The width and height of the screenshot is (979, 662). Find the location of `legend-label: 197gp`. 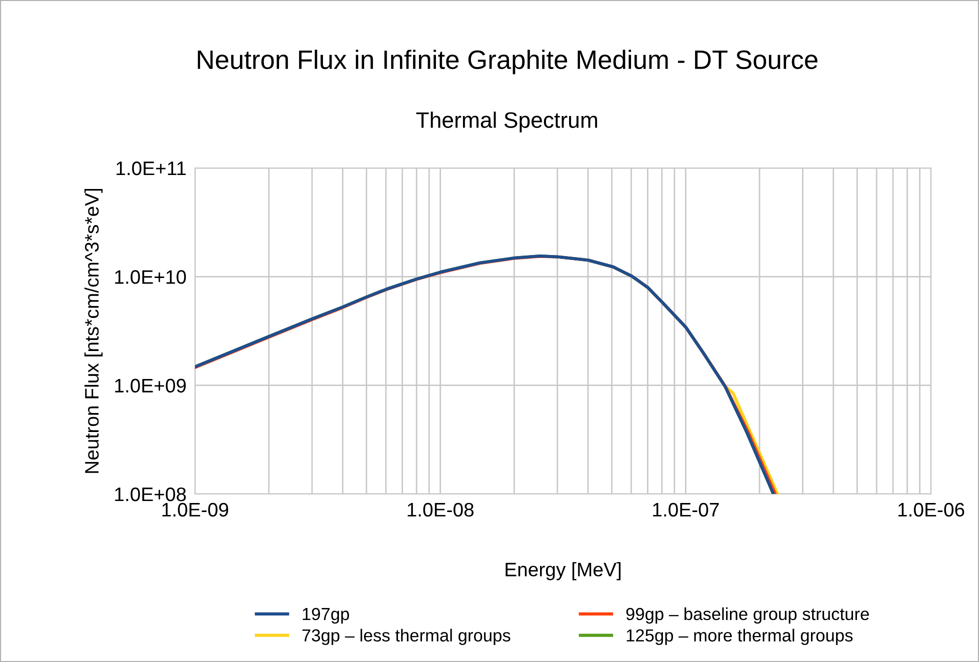

legend-label: 197gp is located at coordinates (326, 616).